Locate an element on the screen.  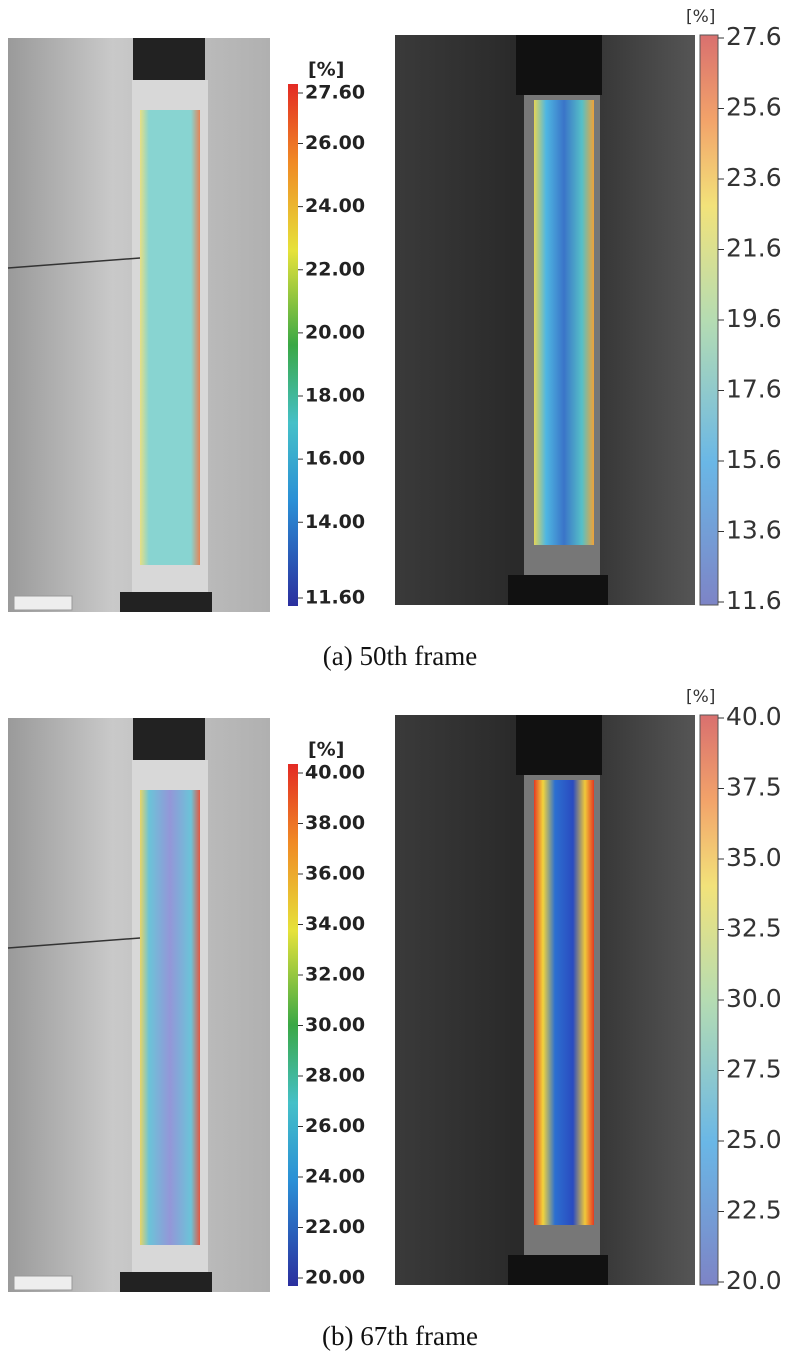
colorbar-label: 17.6 is located at coordinates (754, 389).